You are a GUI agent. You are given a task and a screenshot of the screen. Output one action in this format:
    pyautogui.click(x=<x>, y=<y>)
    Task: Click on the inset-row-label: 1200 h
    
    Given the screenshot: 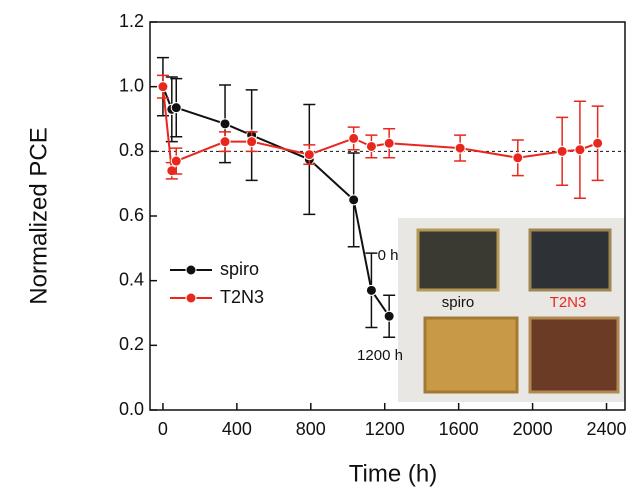 What is the action you would take?
    pyautogui.click(x=380, y=355)
    